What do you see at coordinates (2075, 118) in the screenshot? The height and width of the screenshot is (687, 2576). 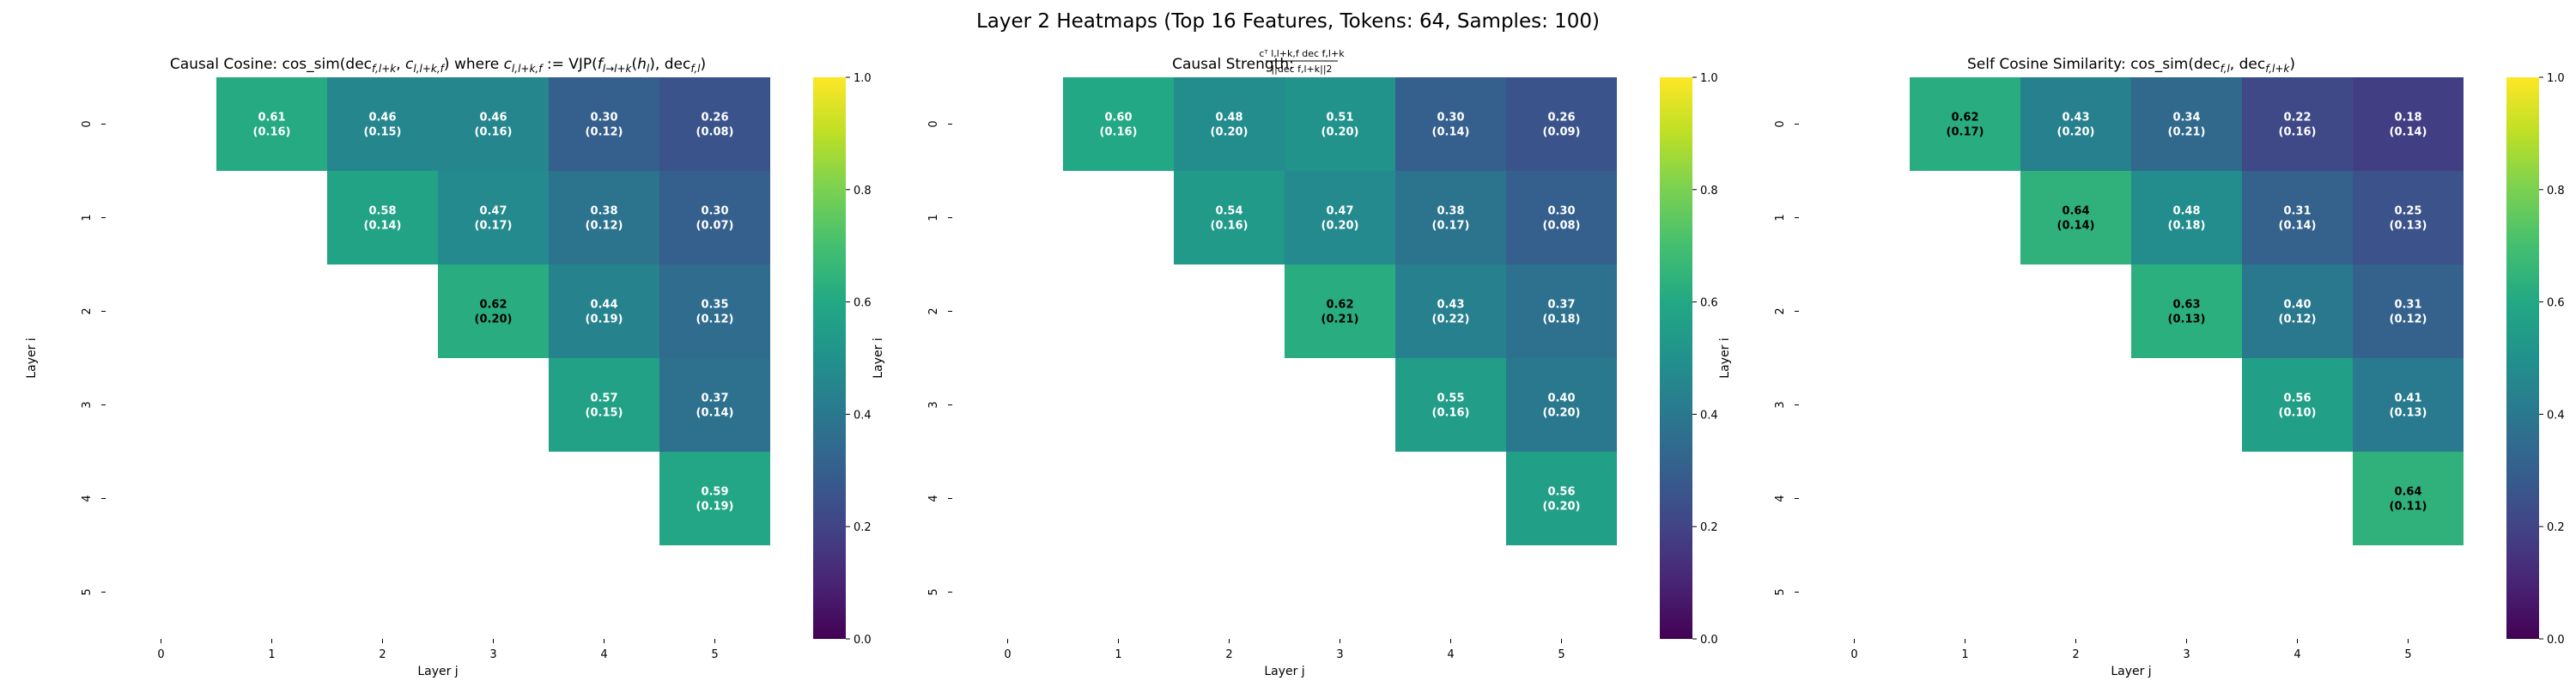 I see `cell-value-label: 0.43` at bounding box center [2075, 118].